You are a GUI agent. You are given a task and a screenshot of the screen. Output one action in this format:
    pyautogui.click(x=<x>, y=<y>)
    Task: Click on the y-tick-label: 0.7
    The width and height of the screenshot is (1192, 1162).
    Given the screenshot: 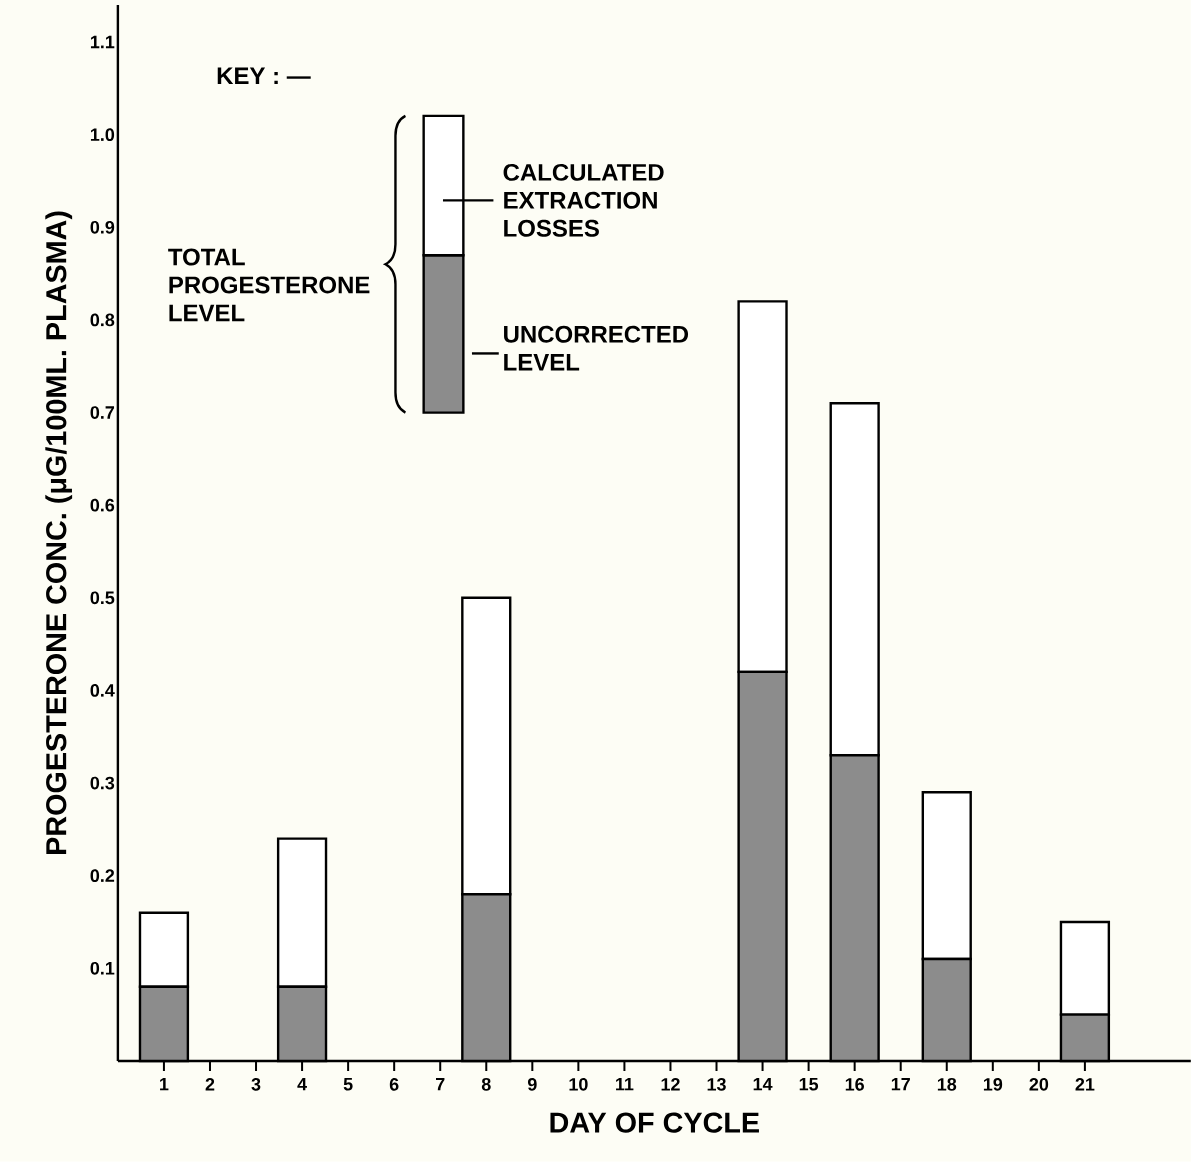 What is the action you would take?
    pyautogui.click(x=102, y=412)
    